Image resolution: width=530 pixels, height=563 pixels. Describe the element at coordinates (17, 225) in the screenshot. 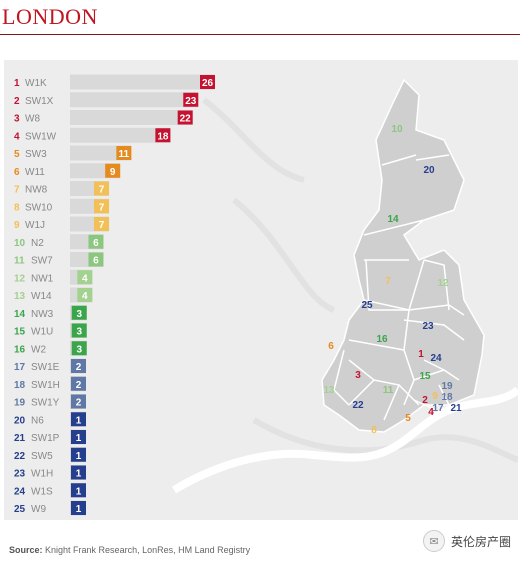

I see `rank-label: 9` at that location.